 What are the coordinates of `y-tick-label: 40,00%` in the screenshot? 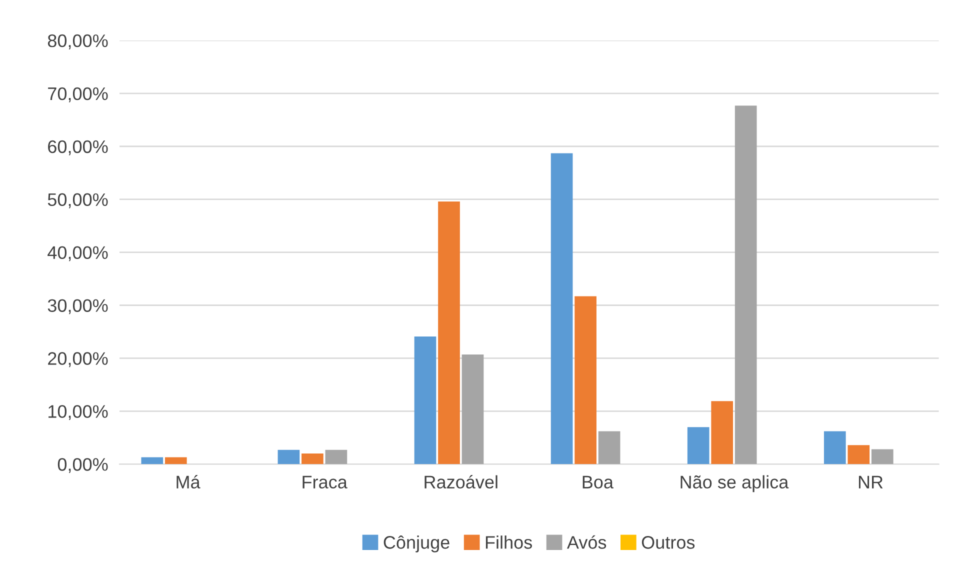 It's located at (78, 254).